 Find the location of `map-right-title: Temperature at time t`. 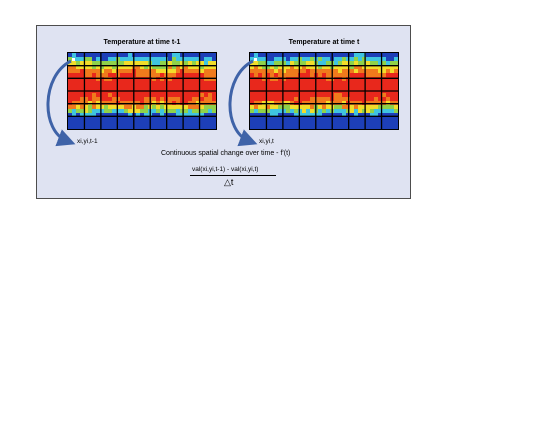

map-right-title: Temperature at time t is located at coordinates (324, 42).